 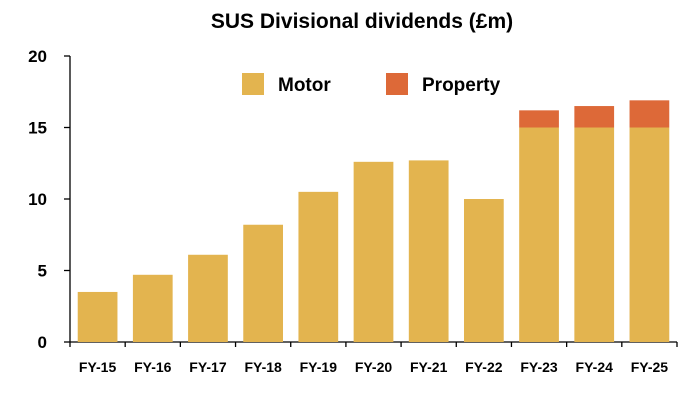 What do you see at coordinates (362, 21) in the screenshot?
I see `chart-title: SUS Divisional dividends (£m)` at bounding box center [362, 21].